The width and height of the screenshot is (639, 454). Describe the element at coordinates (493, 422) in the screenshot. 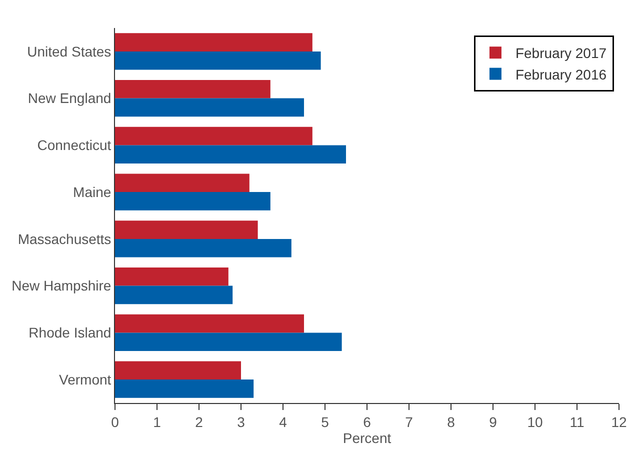

I see `x-tick-label: 9` at that location.